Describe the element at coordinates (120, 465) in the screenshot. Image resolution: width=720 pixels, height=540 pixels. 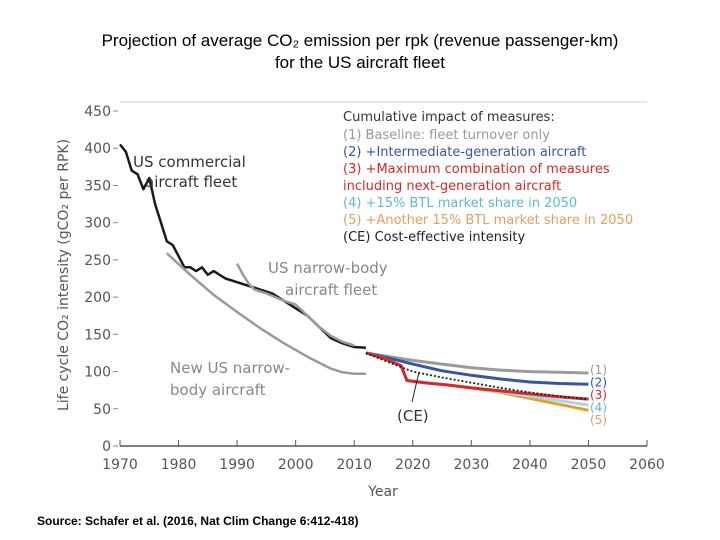
I see `x-tick-label: 1970` at that location.